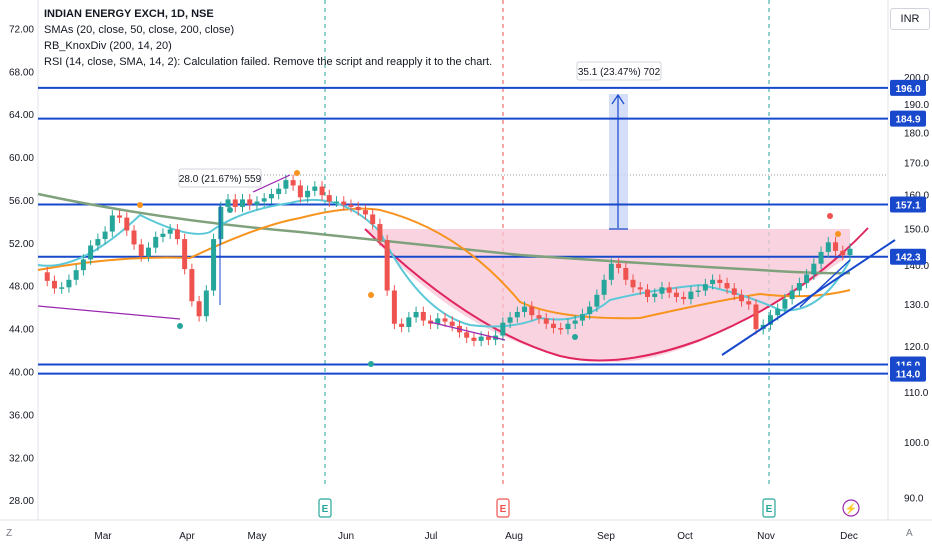 Image resolution: width=932 pixels, height=550 pixels. Describe the element at coordinates (257, 536) in the screenshot. I see `time-axis-tick: May` at that location.